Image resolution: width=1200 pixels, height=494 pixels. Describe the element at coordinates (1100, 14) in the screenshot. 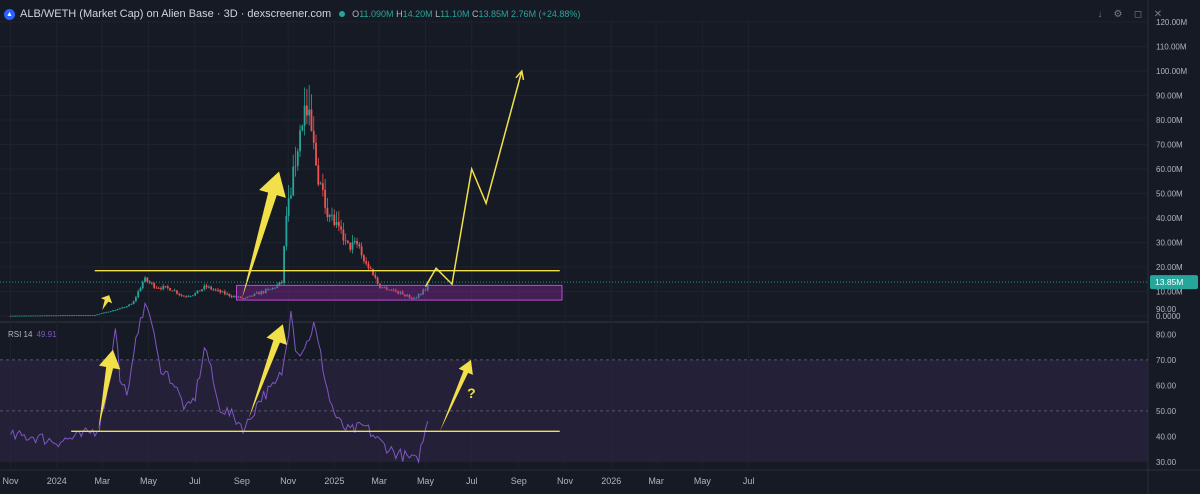

I see `arrow-down-icon: ↓` at that location.